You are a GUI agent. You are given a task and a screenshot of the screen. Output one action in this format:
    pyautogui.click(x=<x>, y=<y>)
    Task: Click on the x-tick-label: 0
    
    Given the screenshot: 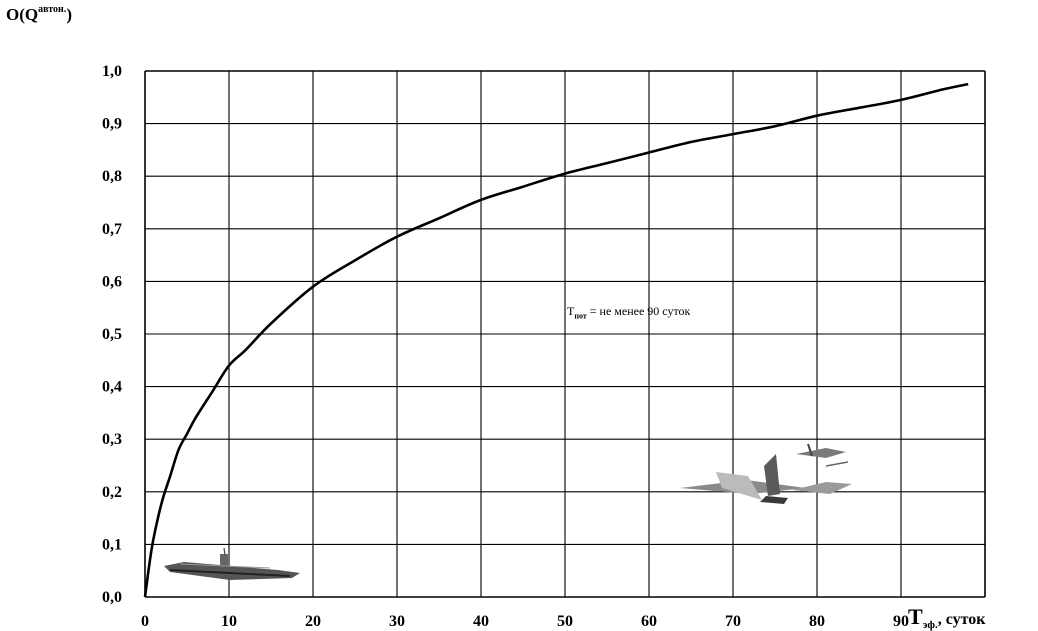 What is the action you would take?
    pyautogui.click(x=145, y=621)
    